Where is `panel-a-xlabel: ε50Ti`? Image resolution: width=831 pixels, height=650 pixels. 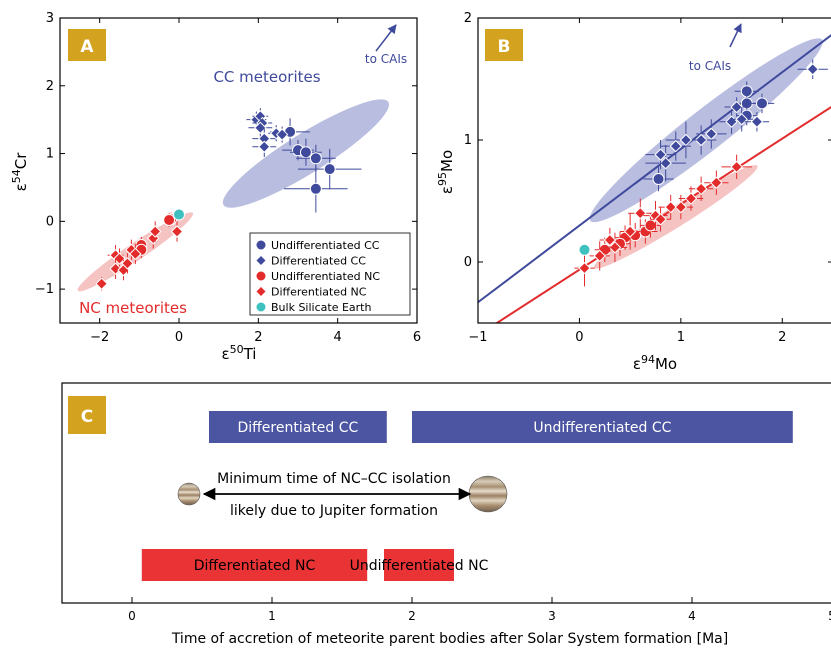 panel-a-xlabel: ε50Ti is located at coordinates (239, 353).